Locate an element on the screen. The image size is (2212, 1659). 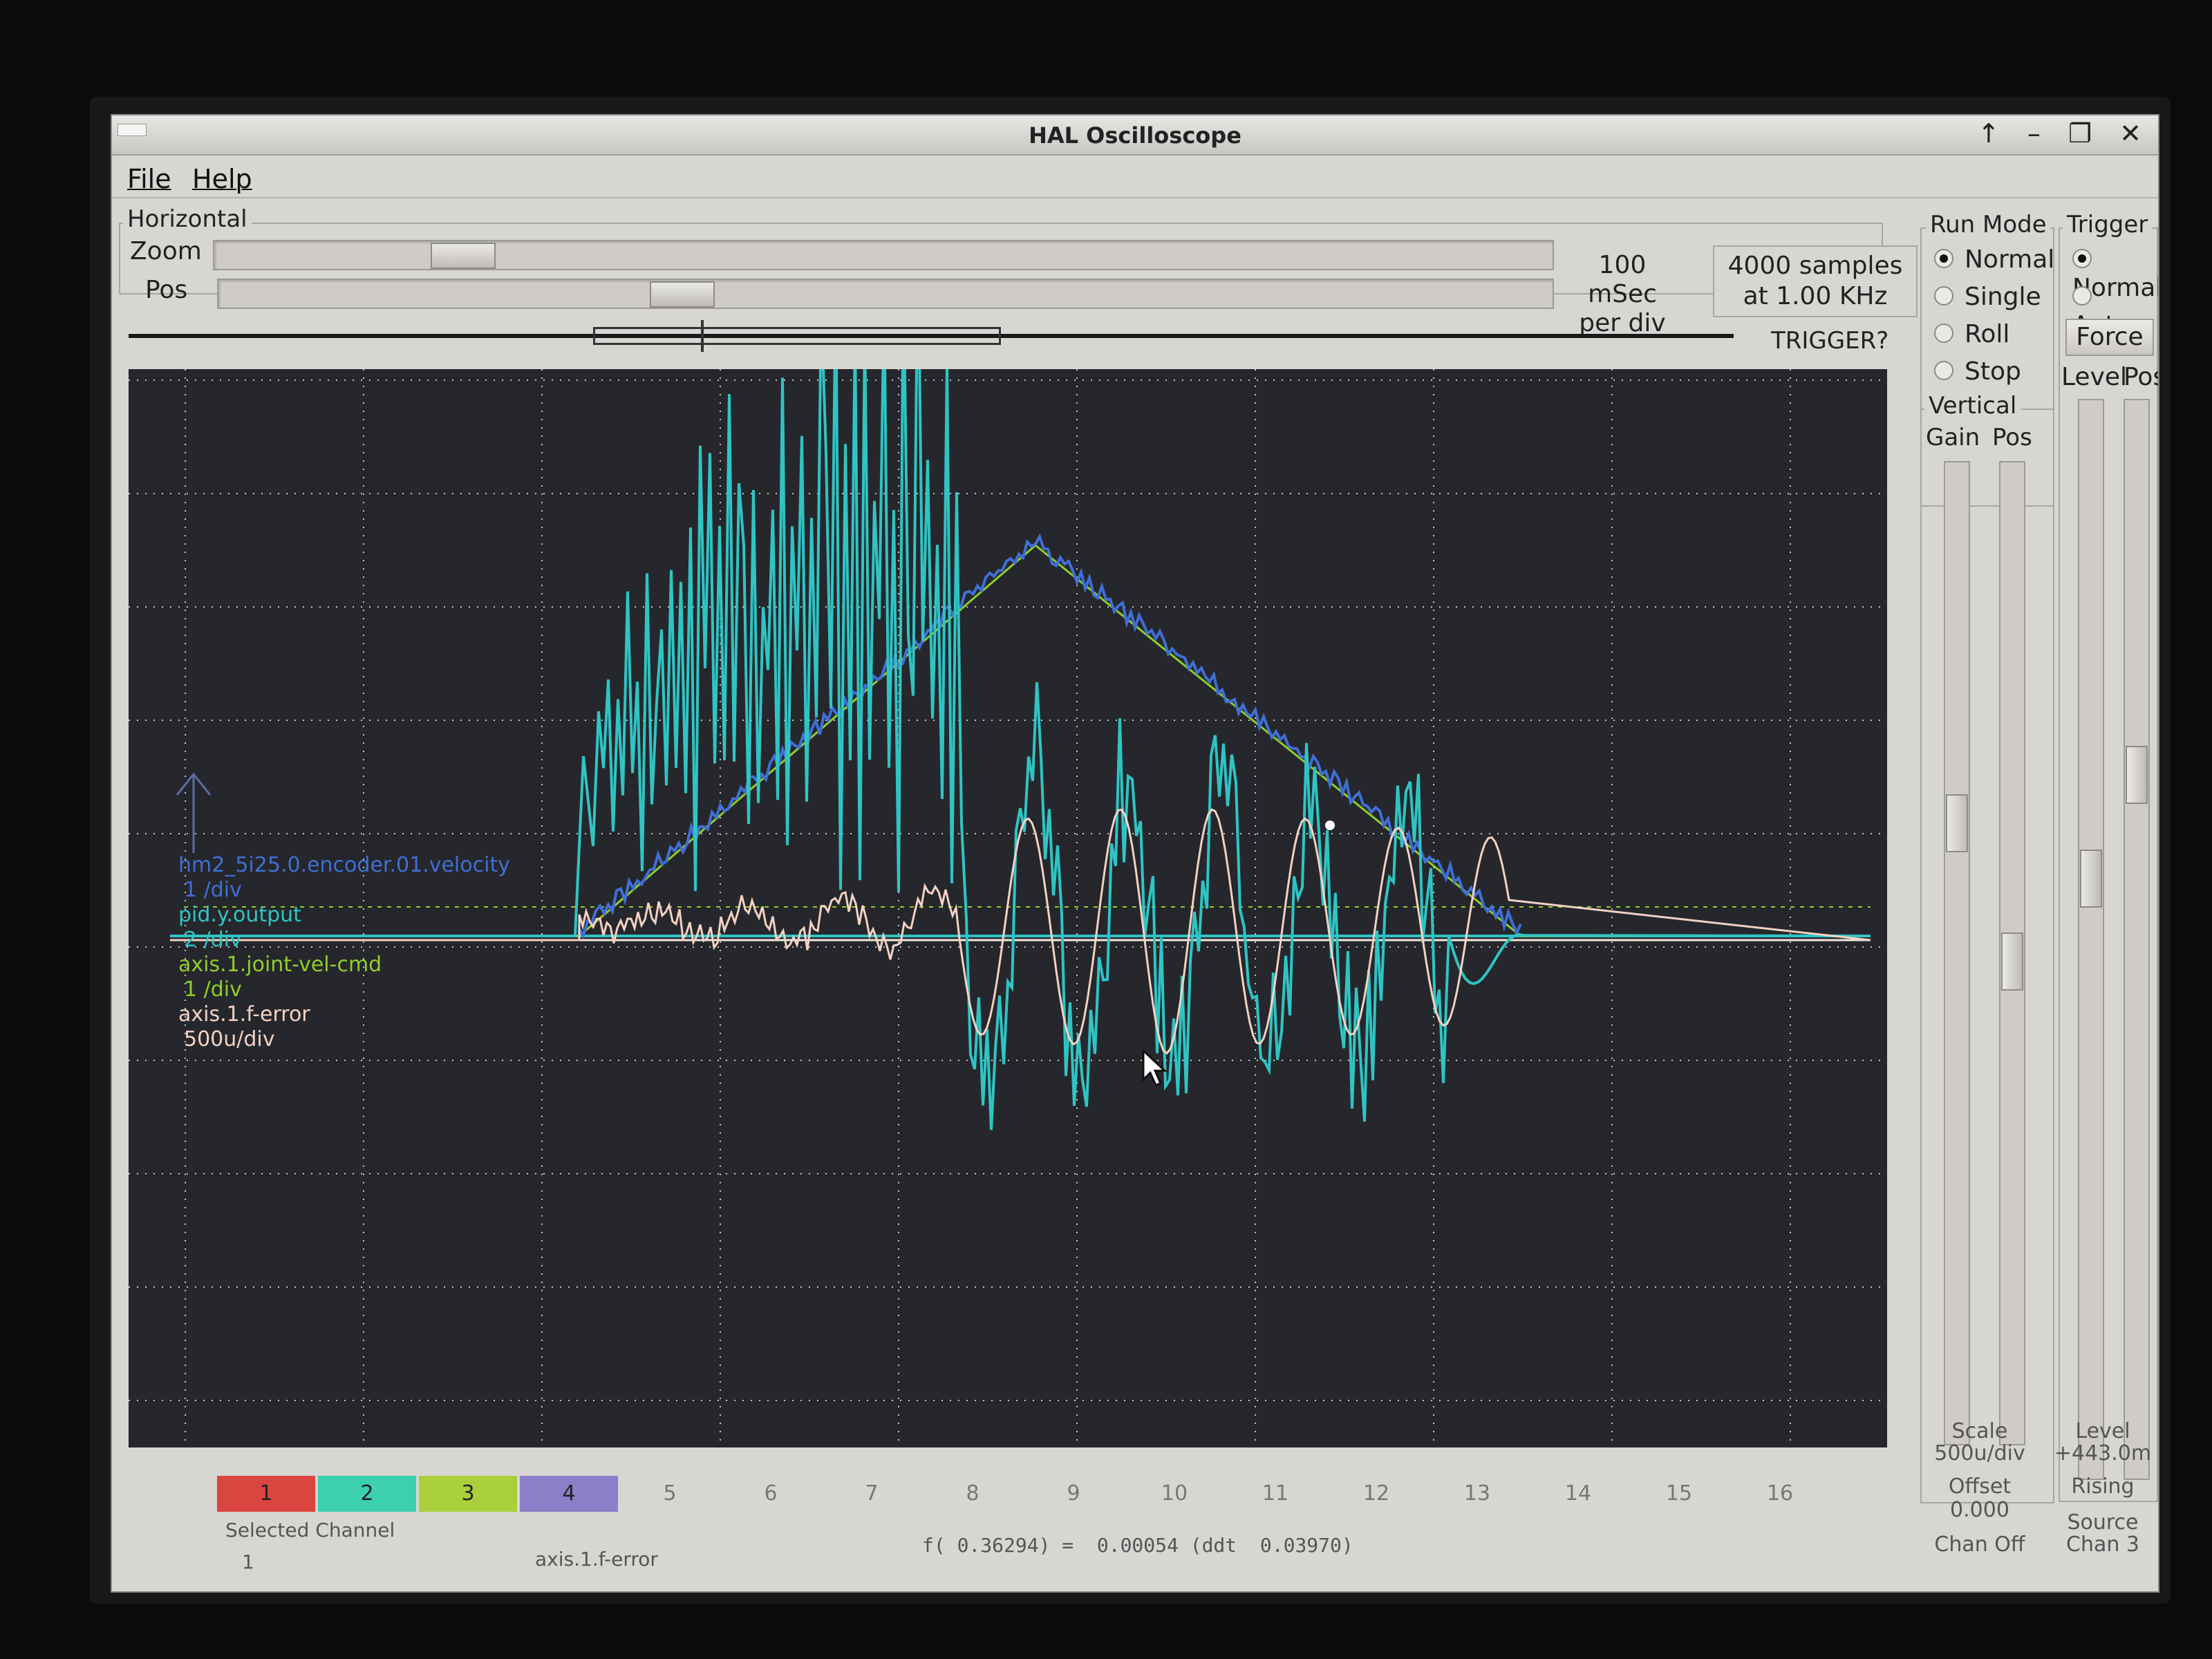
zoom-slider is located at coordinates (883, 255).